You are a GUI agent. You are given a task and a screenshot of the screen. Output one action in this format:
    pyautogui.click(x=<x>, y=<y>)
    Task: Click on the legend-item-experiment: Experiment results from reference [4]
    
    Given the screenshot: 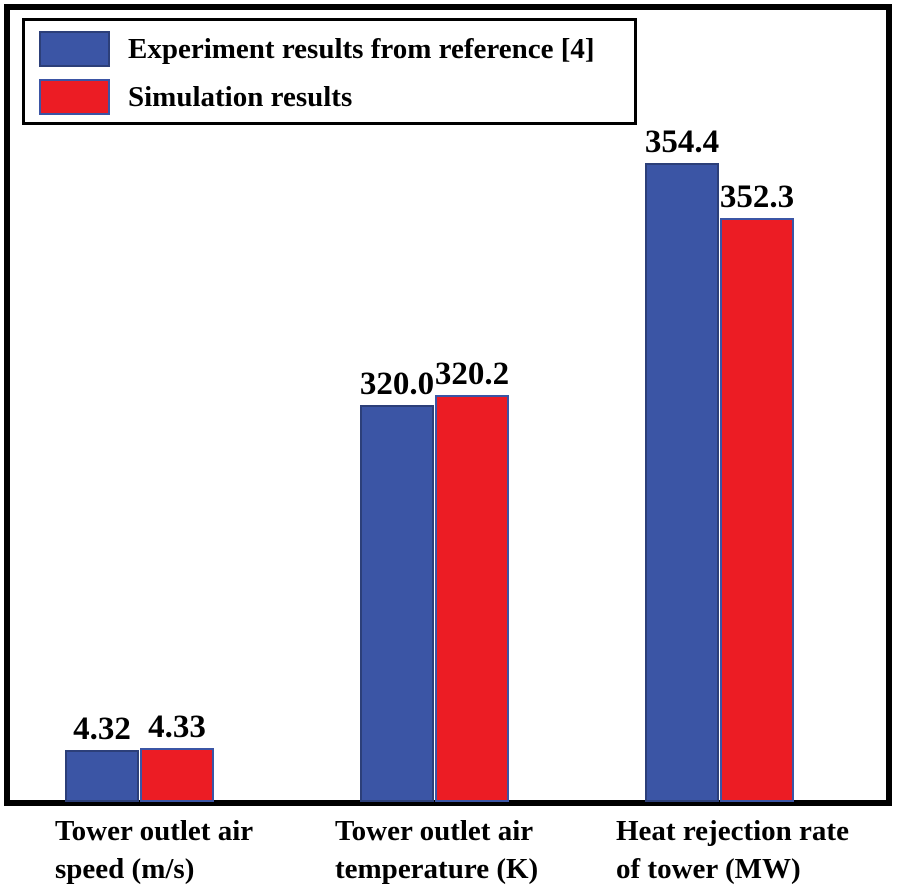 What is the action you would take?
    pyautogui.click(x=317, y=49)
    